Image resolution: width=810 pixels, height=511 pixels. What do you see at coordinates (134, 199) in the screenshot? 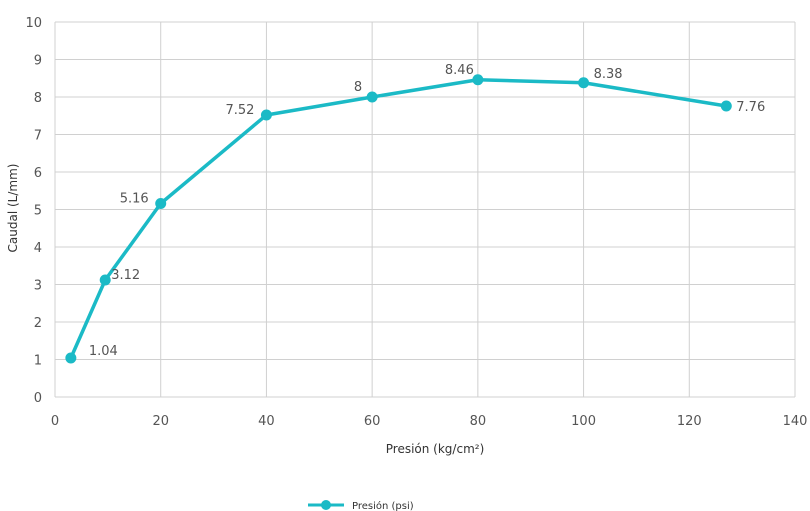
I see `data-label: 5.16` at bounding box center [134, 199].